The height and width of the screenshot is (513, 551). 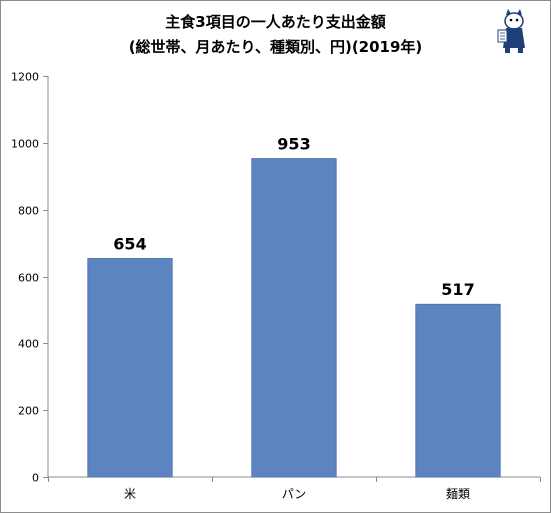 What do you see at coordinates (294, 494) in the screenshot?
I see `x-category-label: パン` at bounding box center [294, 494].